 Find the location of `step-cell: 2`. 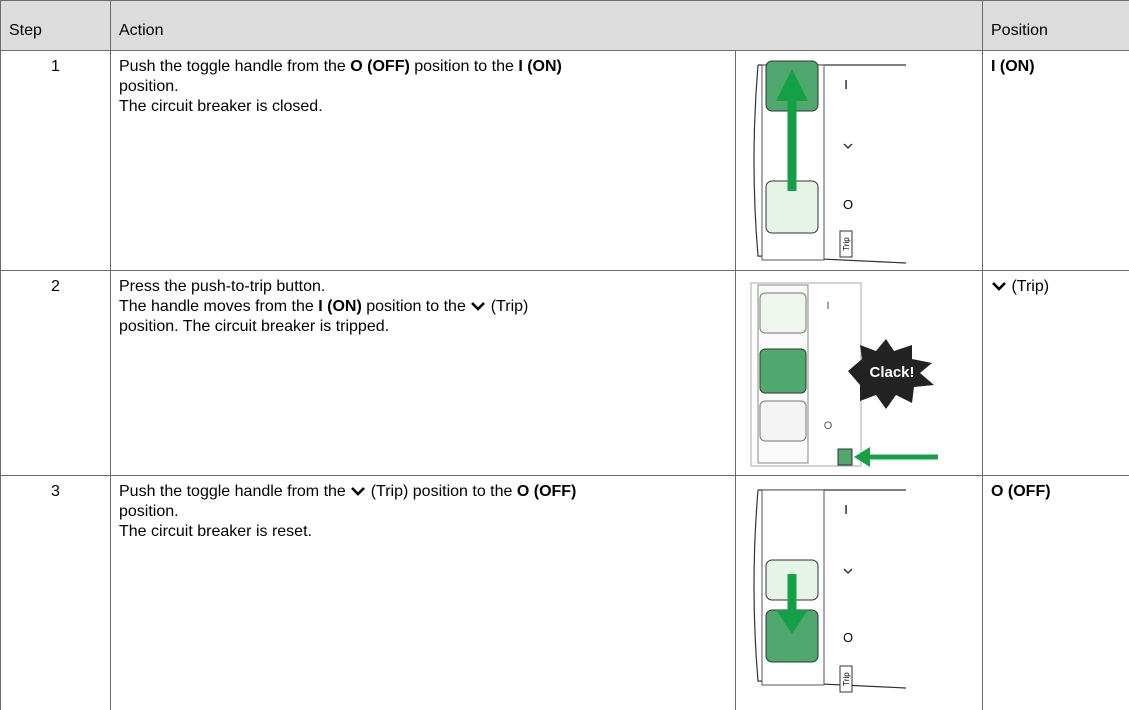

step-cell: 2 is located at coordinates (55, 372).